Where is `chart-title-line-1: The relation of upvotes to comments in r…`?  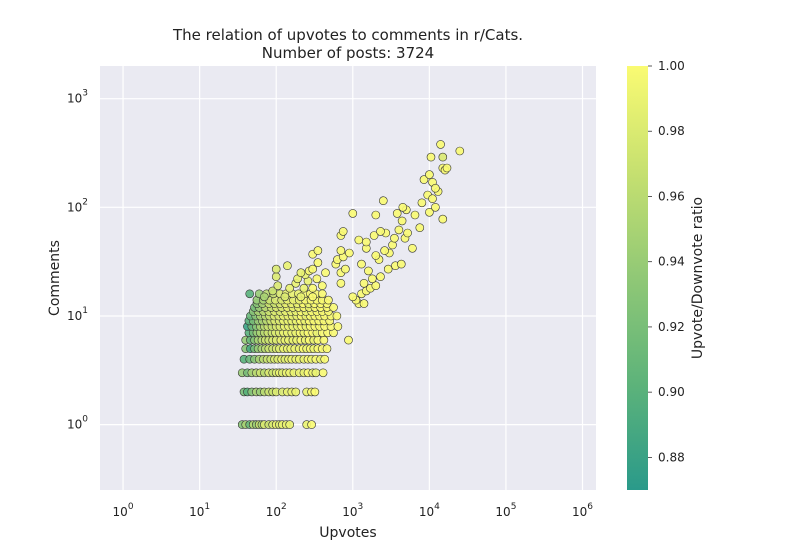 chart-title-line-1: The relation of upvotes to comments in r… is located at coordinates (347, 35).